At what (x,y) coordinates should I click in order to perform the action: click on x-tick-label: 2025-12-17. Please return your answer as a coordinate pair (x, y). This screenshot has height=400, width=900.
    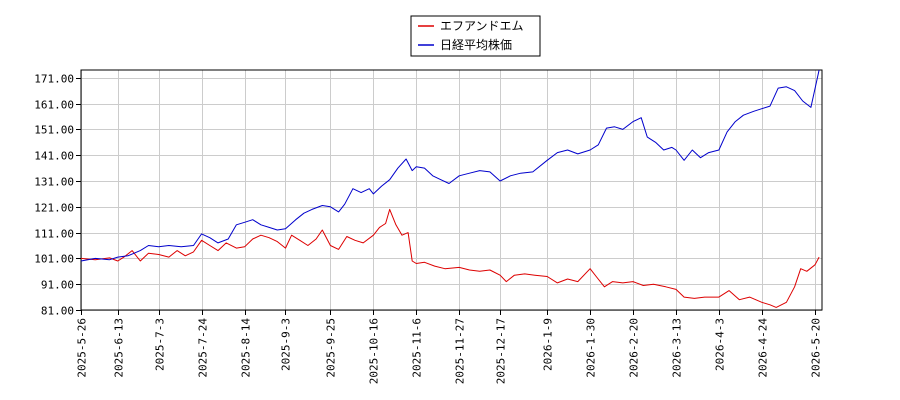
    Looking at the image, I should click on (501, 351).